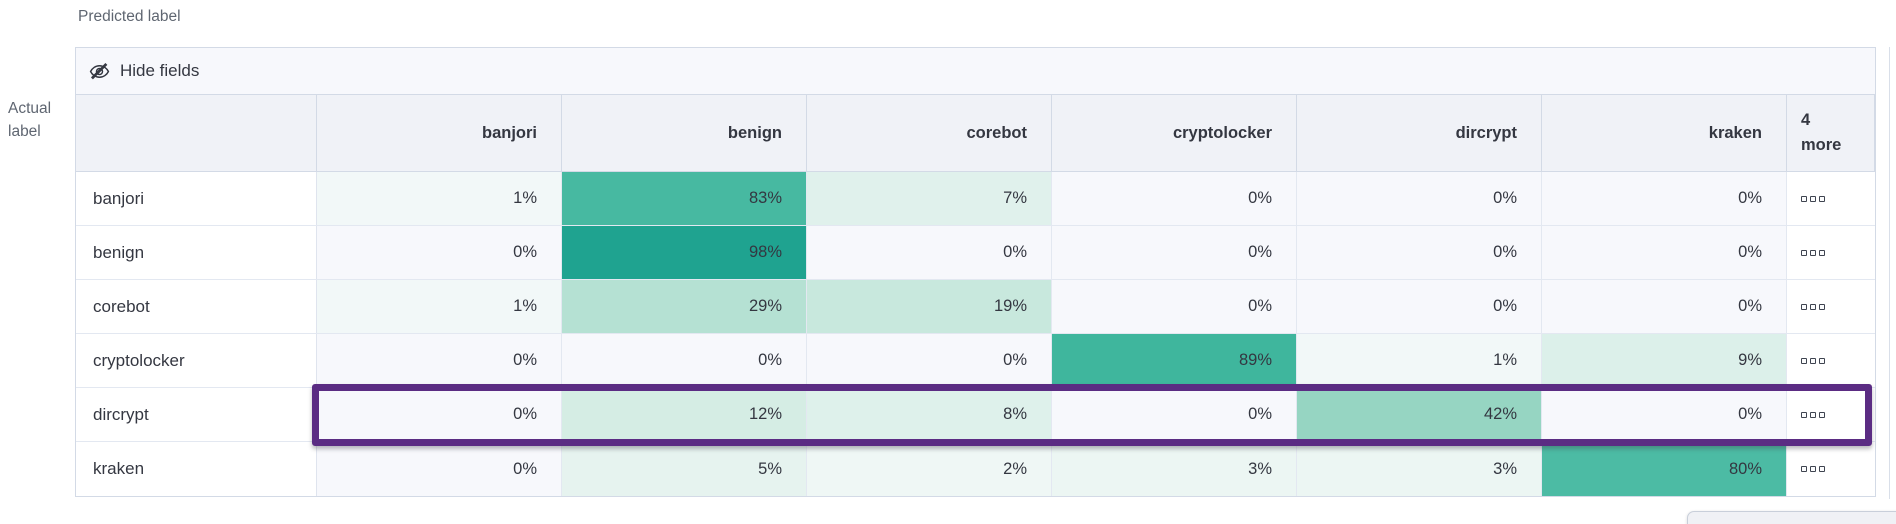 This screenshot has height=524, width=1896. I want to click on column-header-cryptolocker: cryptolocker, so click(1174, 133).